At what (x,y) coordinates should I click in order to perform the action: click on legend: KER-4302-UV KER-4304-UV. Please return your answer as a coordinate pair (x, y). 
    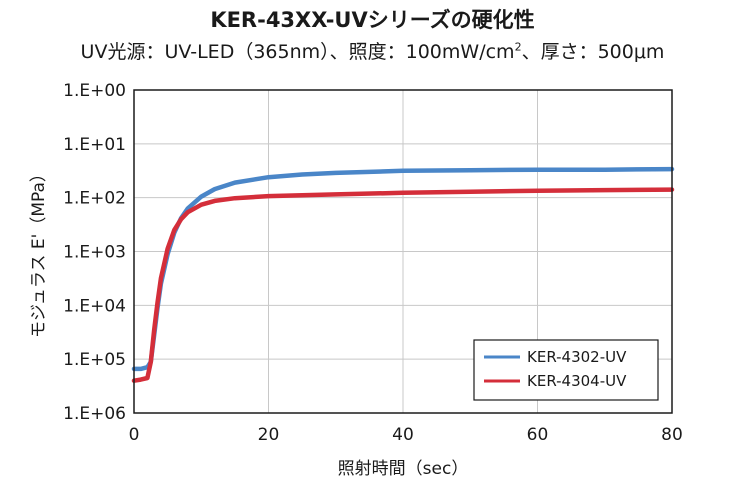
    Looking at the image, I should click on (566, 370).